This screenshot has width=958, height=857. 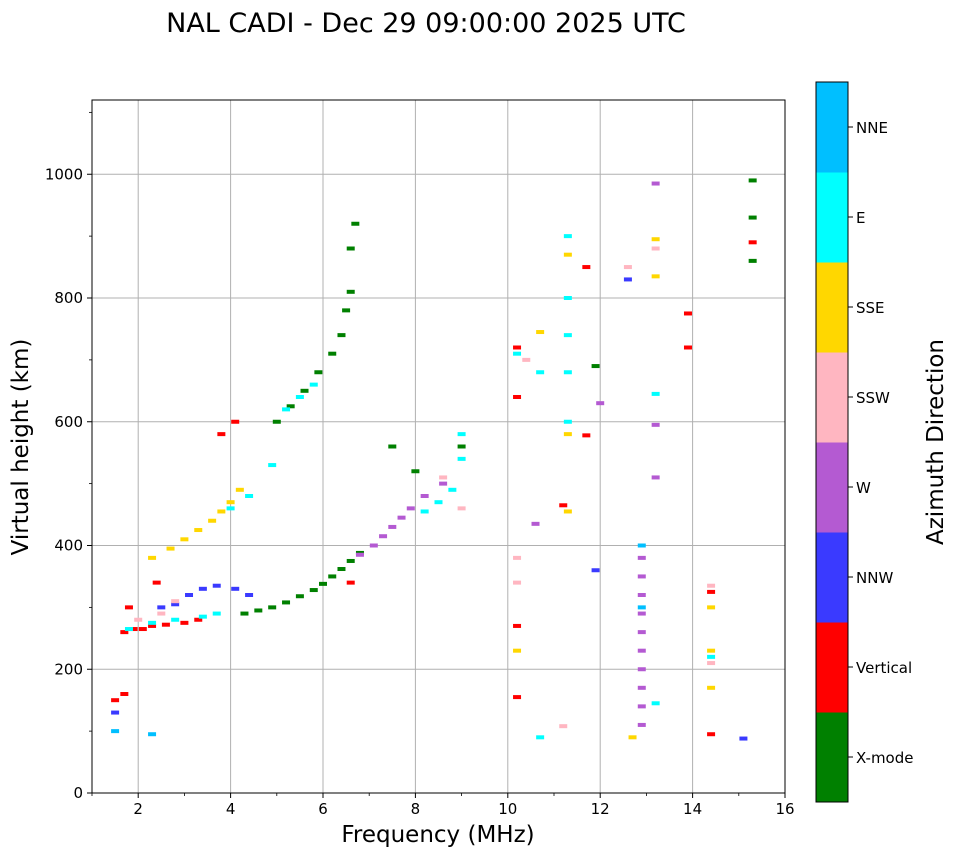 I want to click on y-tick-label: 0, so click(x=78, y=793).